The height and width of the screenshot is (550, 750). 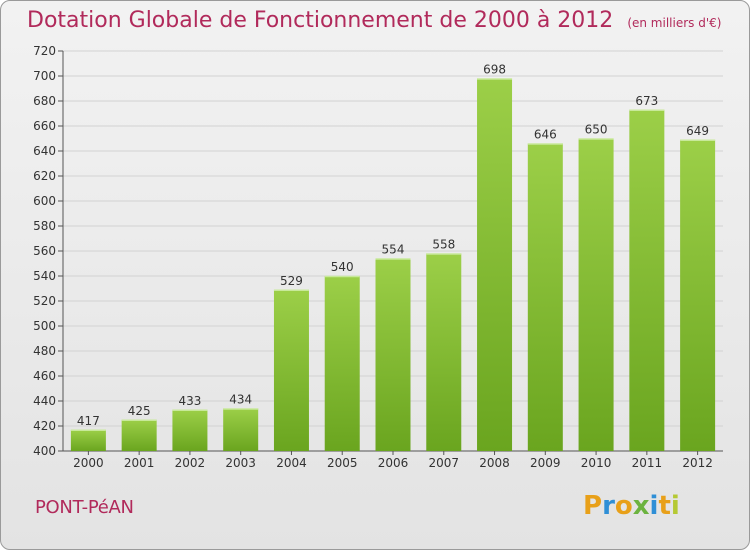 I want to click on y-tick-label: 520, so click(x=44, y=301).